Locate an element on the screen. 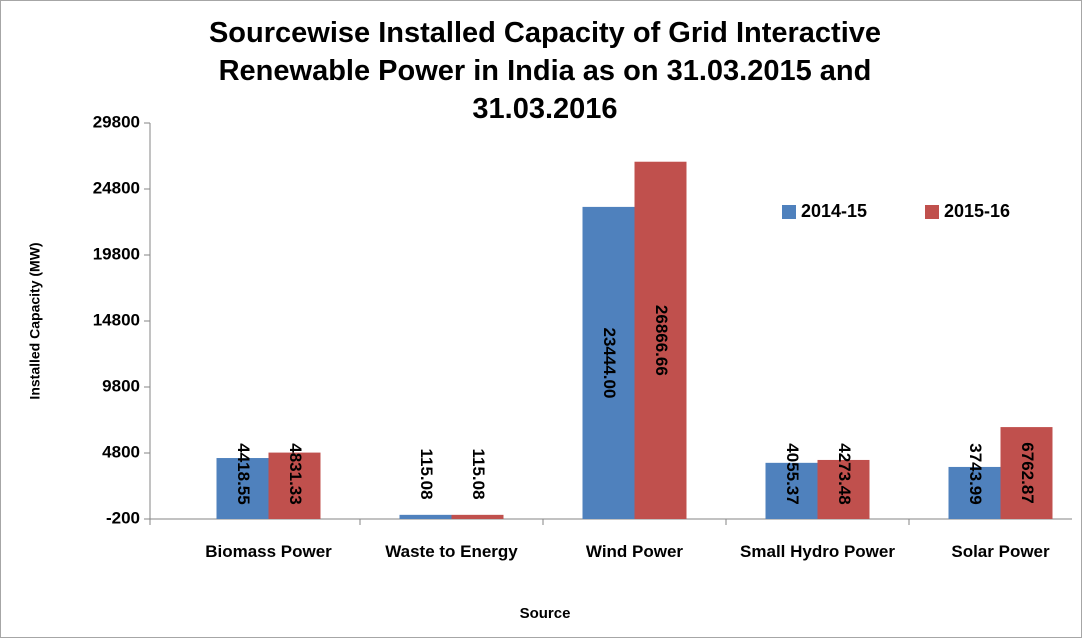 This screenshot has width=1082, height=638. value-label: 4273.48 is located at coordinates (844, 473).